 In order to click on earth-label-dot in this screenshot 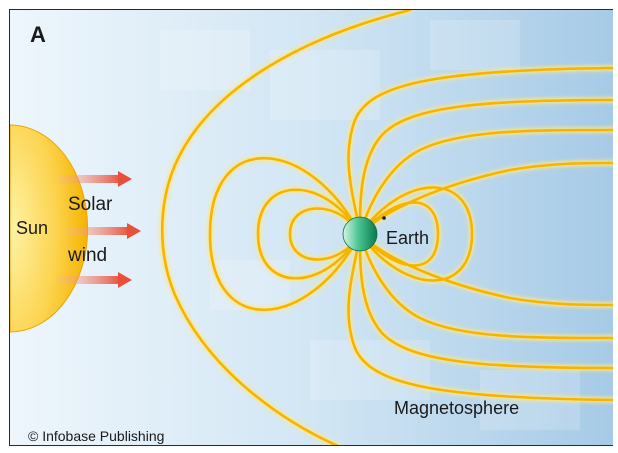, I will do `click(384, 218)`.